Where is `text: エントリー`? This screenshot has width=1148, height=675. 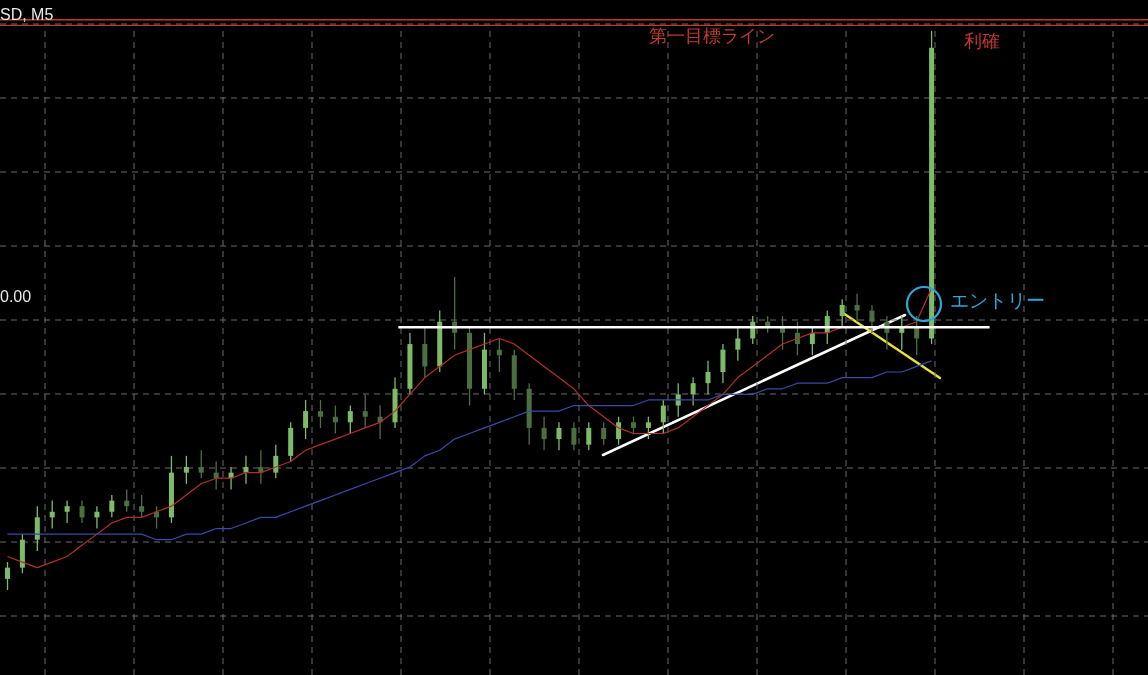 text: エントリー is located at coordinates (997, 300).